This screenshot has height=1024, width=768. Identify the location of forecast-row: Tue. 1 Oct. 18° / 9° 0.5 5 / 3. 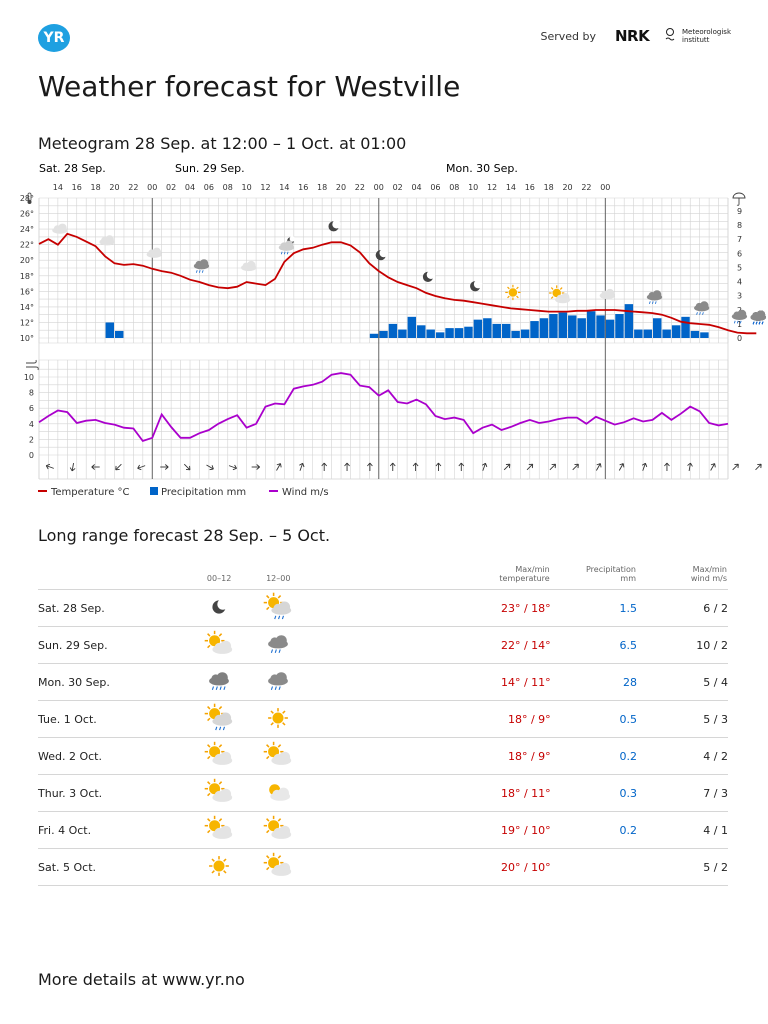
(383, 719).